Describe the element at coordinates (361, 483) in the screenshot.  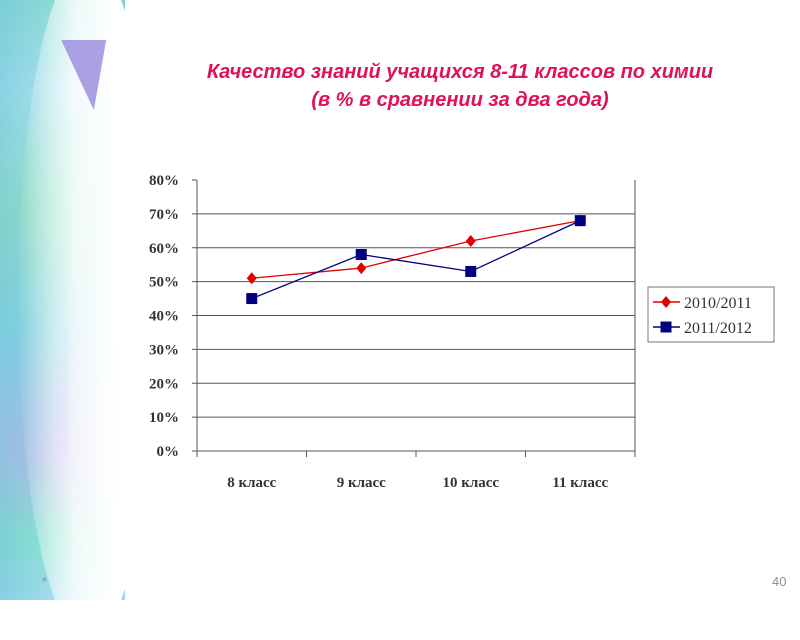
I see `x-tick-label: 9 класс` at that location.